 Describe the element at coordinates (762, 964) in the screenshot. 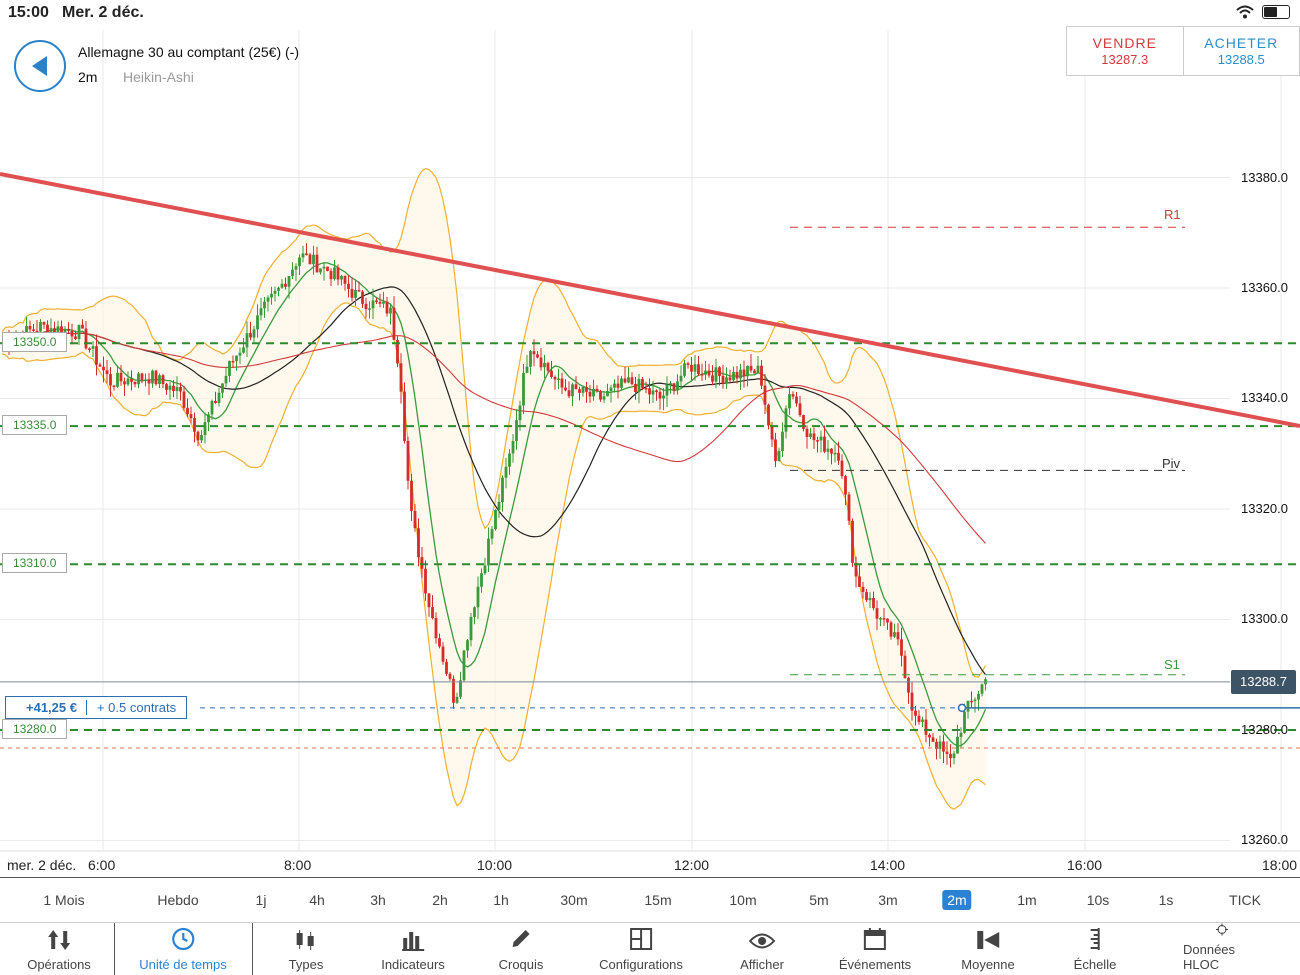

I see `tab-display-label: Afficher` at that location.